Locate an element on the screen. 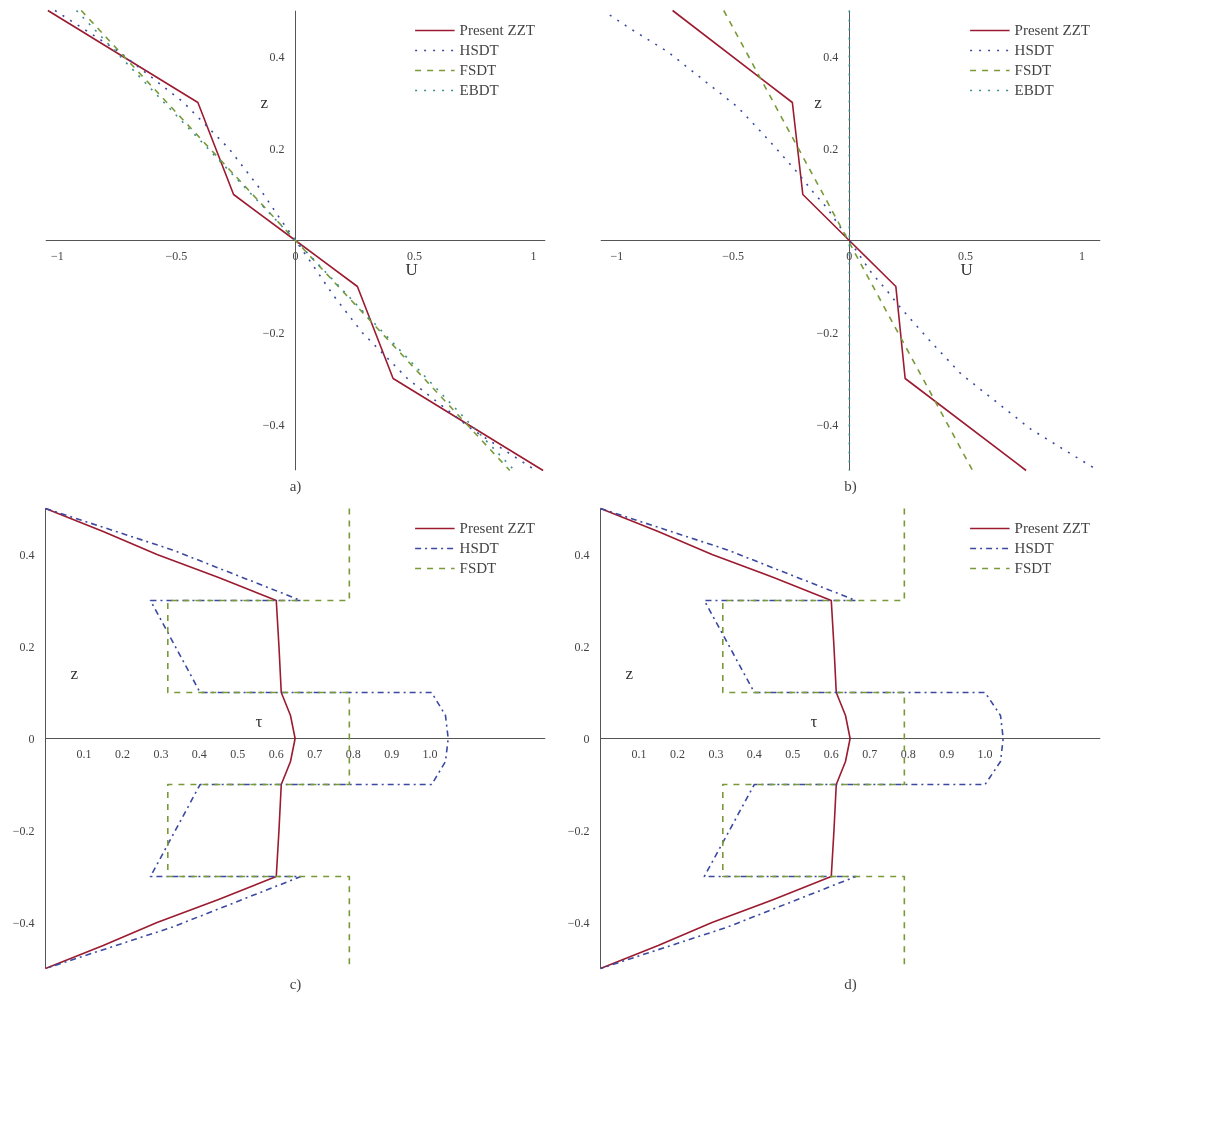 The height and width of the screenshot is (1142, 1215). text: a) is located at coordinates (295, 486).